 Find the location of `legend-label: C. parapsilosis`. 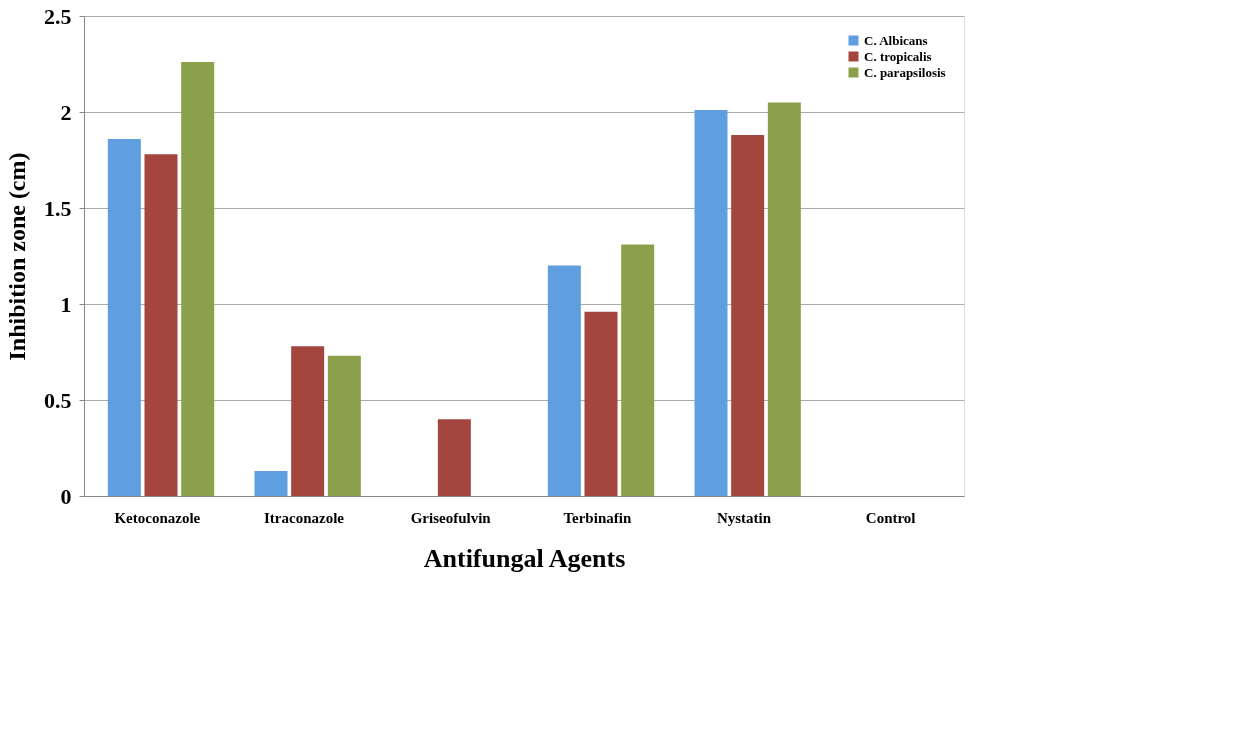

legend-label: C. parapsilosis is located at coordinates (905, 72).